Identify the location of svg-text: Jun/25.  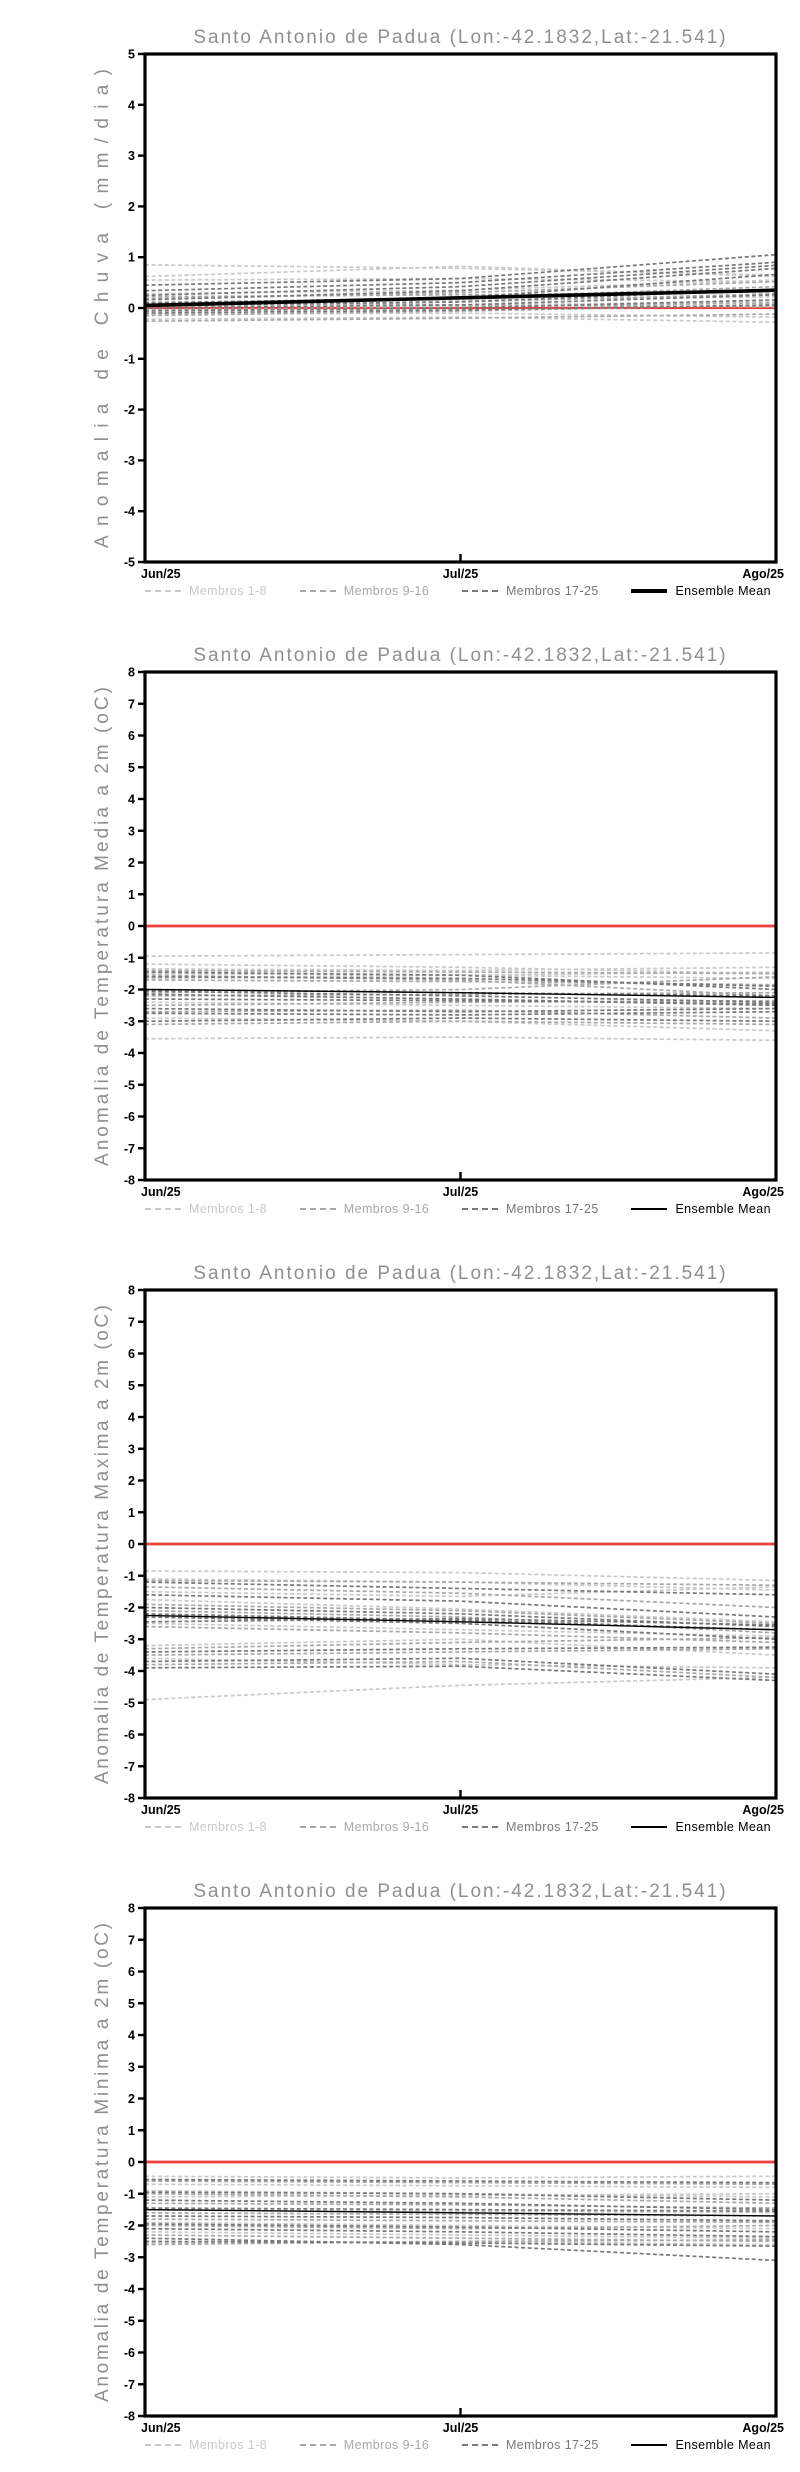
(161, 1810).